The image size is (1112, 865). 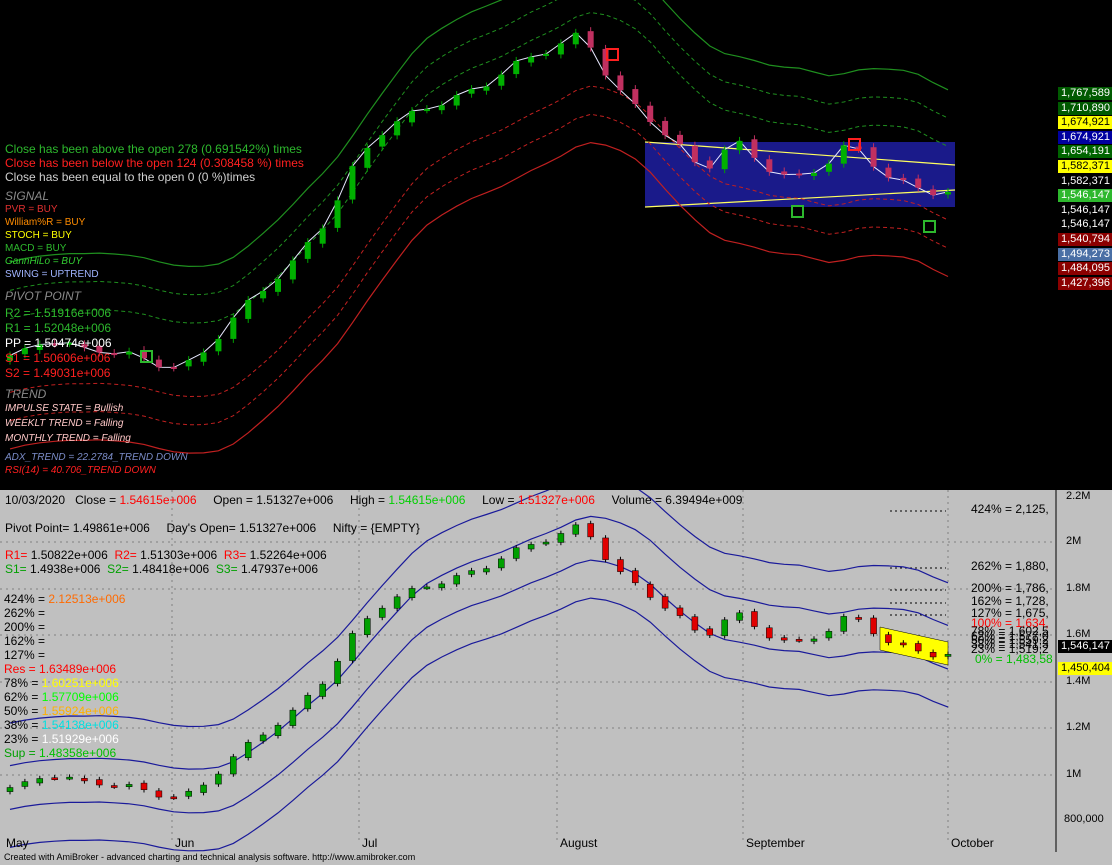 I want to click on r3-value: 1.52264e+006, so click(x=288, y=555).